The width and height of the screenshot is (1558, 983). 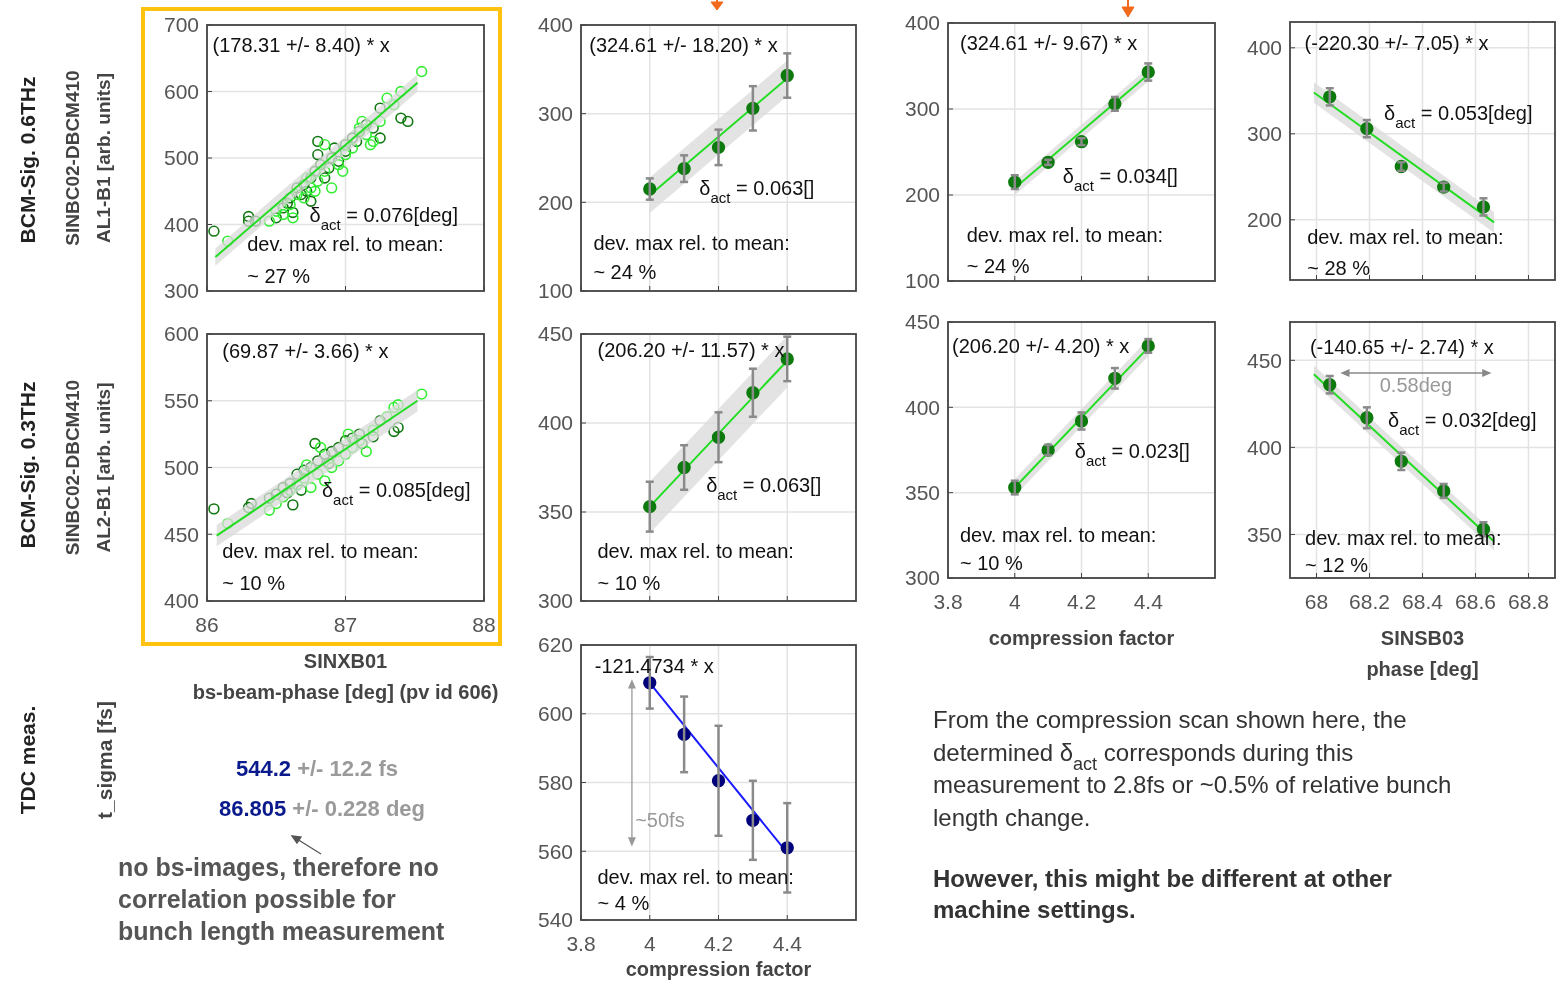 What do you see at coordinates (683, 44) in the screenshot?
I see `annotation: (324.61 +/- 18.20) * x` at bounding box center [683, 44].